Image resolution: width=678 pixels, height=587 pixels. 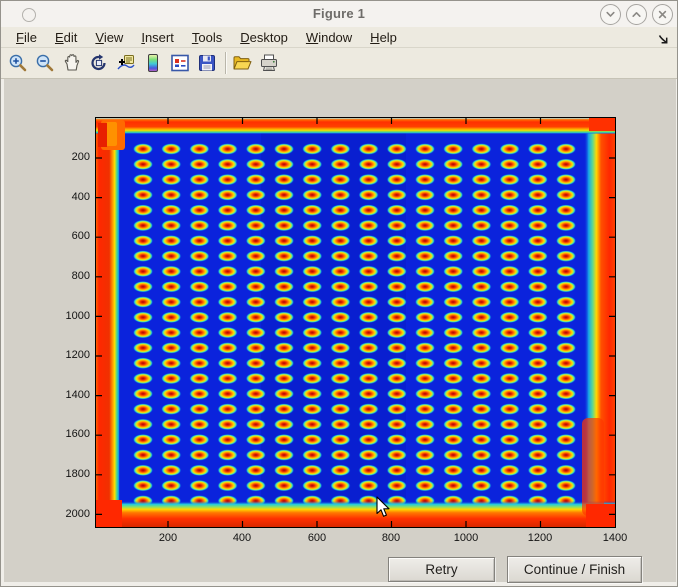 I want to click on y-tick-label: 200, so click(x=80, y=157).